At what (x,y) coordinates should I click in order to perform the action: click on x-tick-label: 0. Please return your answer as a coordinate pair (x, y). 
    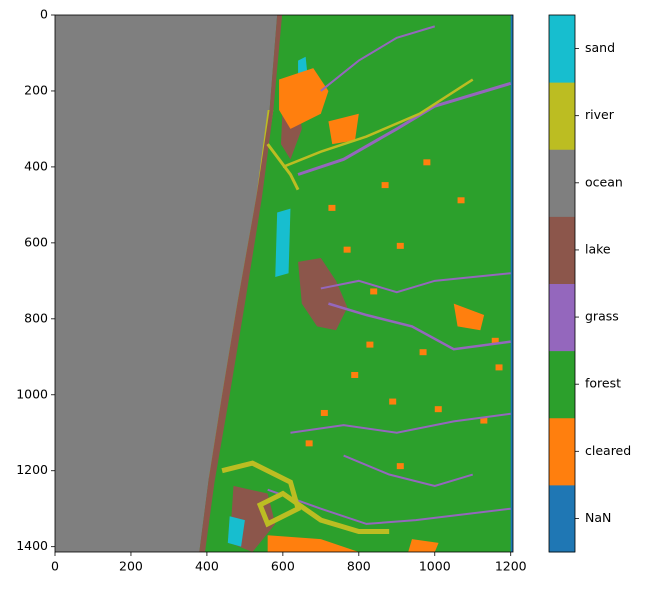
    Looking at the image, I should click on (55, 566).